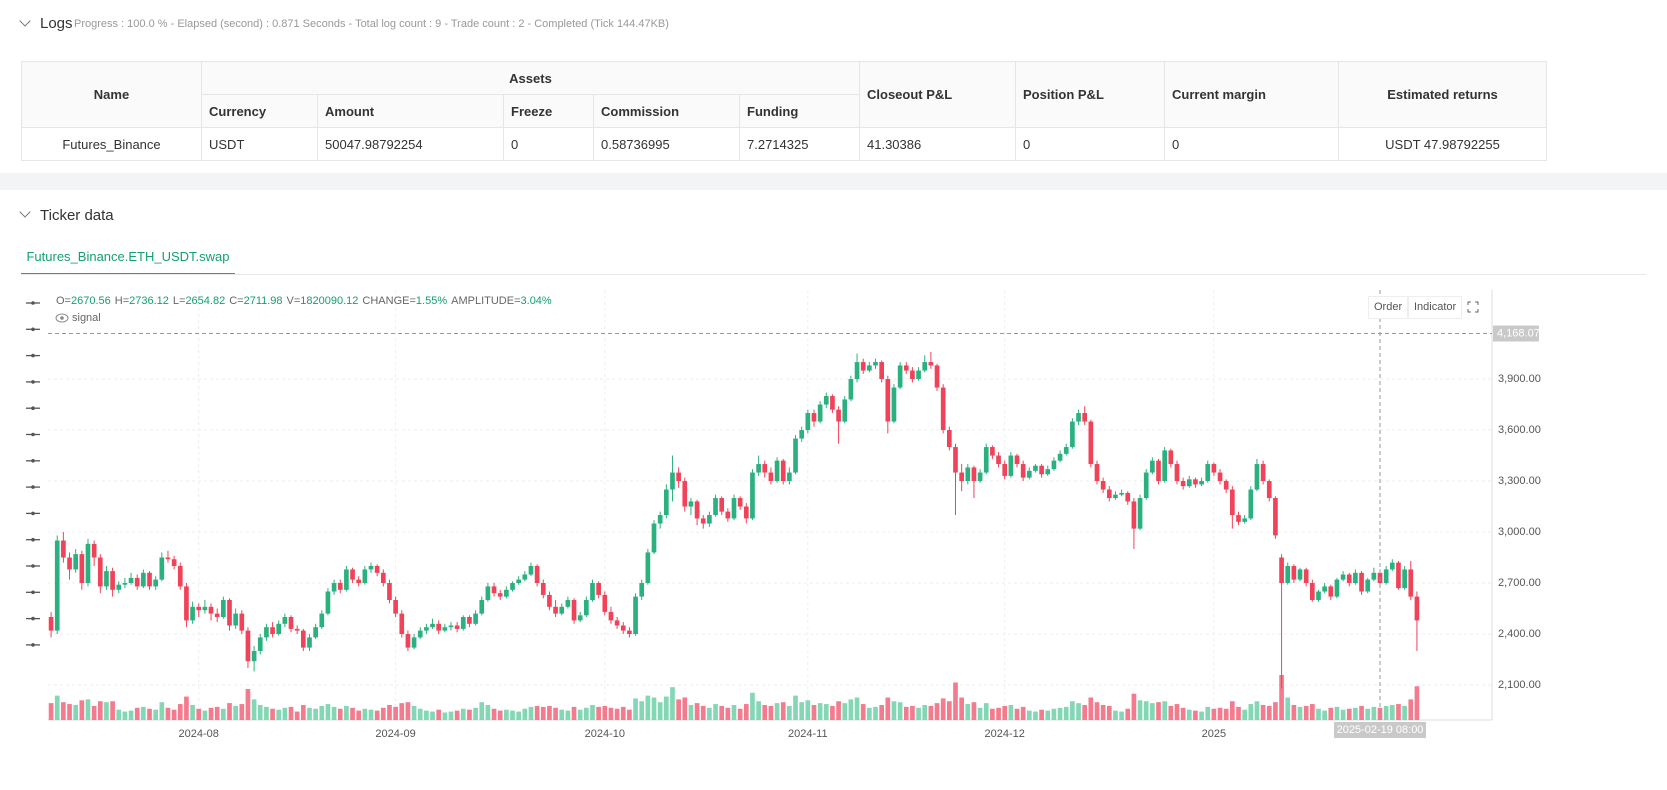 The height and width of the screenshot is (790, 1667). Describe the element at coordinates (1251, 144) in the screenshot. I see `cell: 0` at that location.